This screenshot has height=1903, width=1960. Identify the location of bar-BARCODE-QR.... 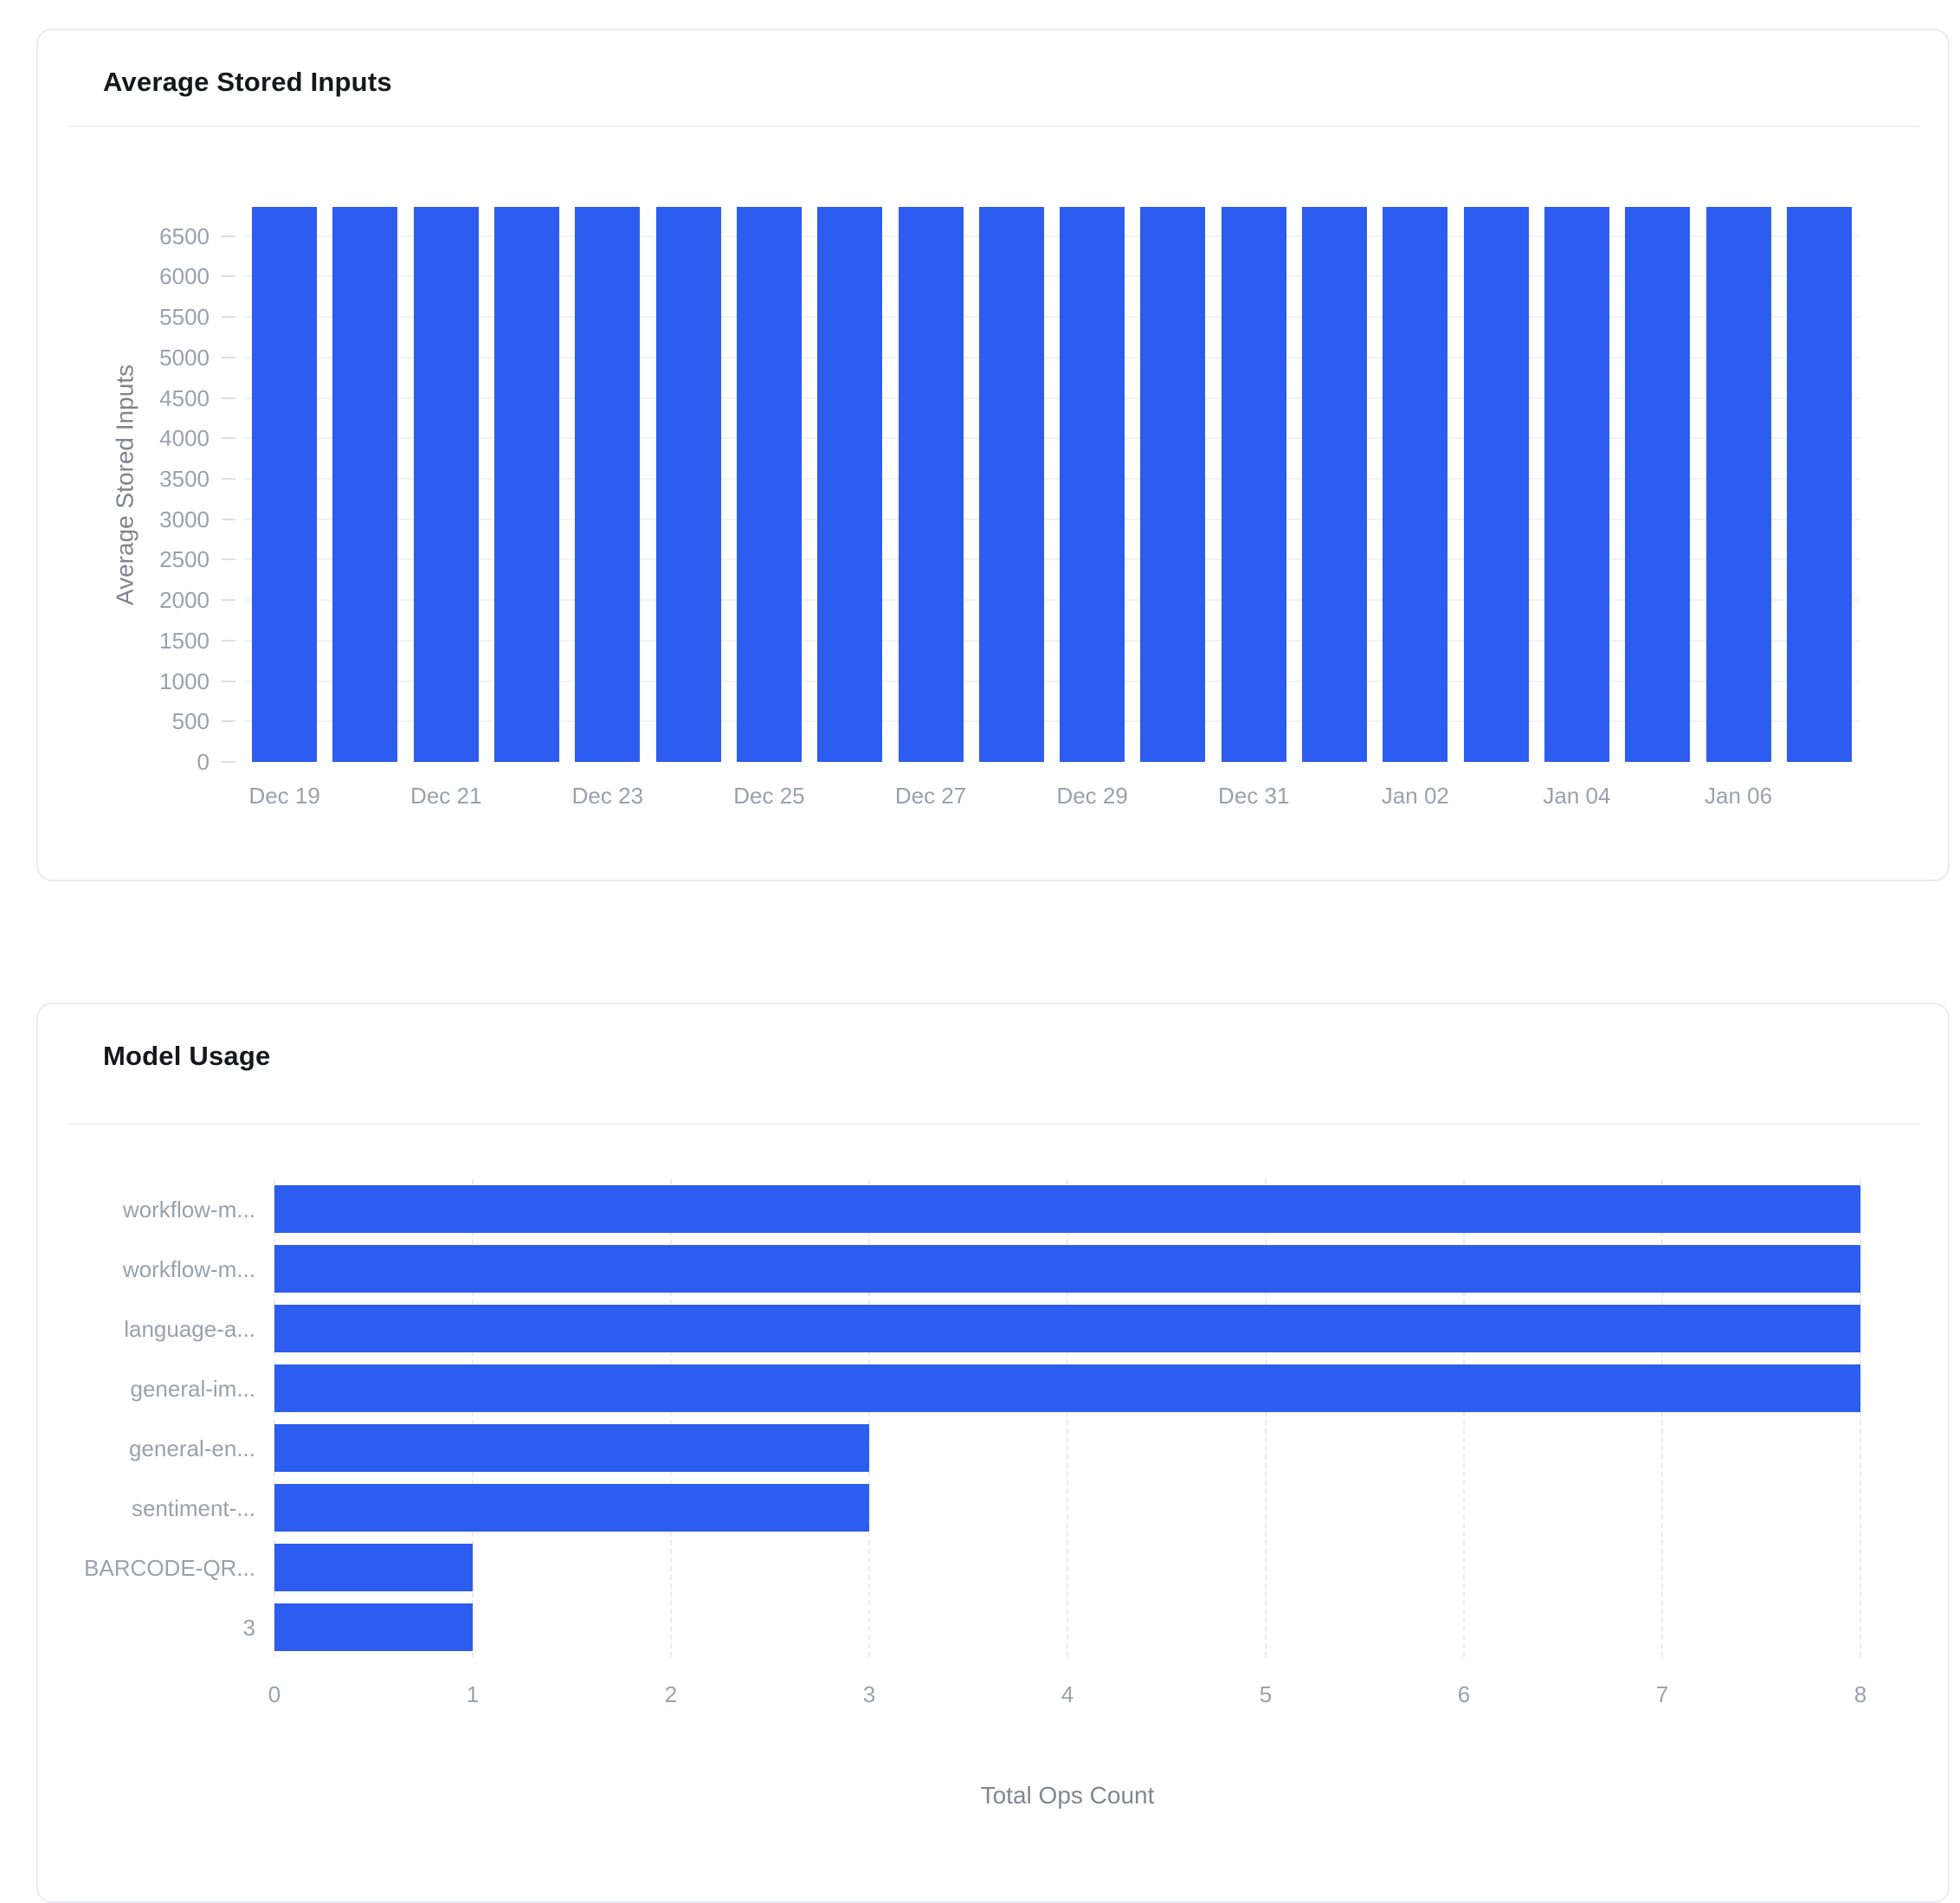
(374, 1567).